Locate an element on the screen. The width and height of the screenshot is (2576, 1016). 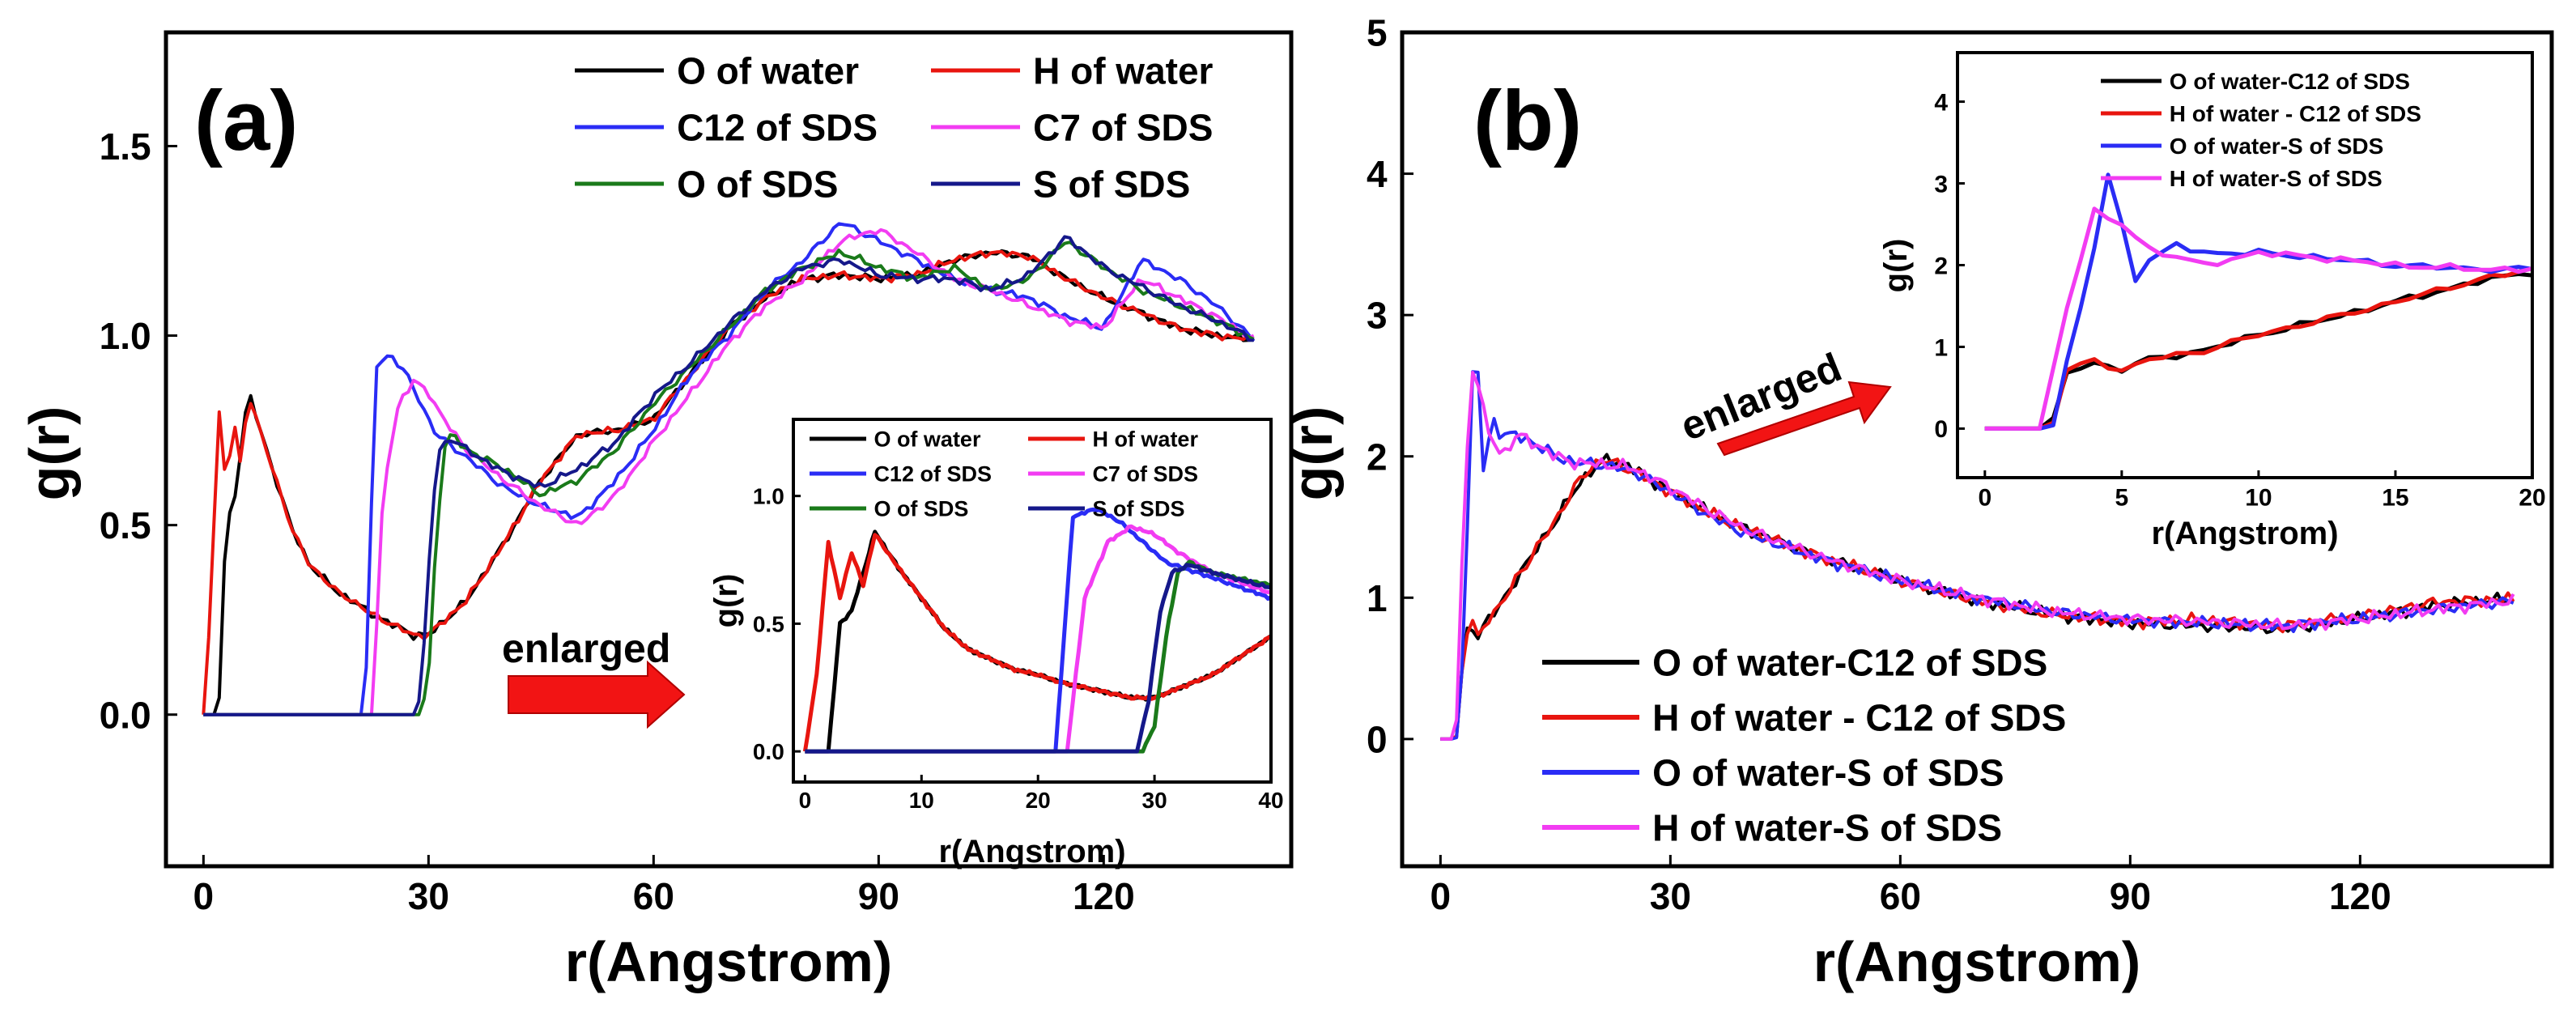
panel-a-inset-series-group is located at coordinates (1037, 630).